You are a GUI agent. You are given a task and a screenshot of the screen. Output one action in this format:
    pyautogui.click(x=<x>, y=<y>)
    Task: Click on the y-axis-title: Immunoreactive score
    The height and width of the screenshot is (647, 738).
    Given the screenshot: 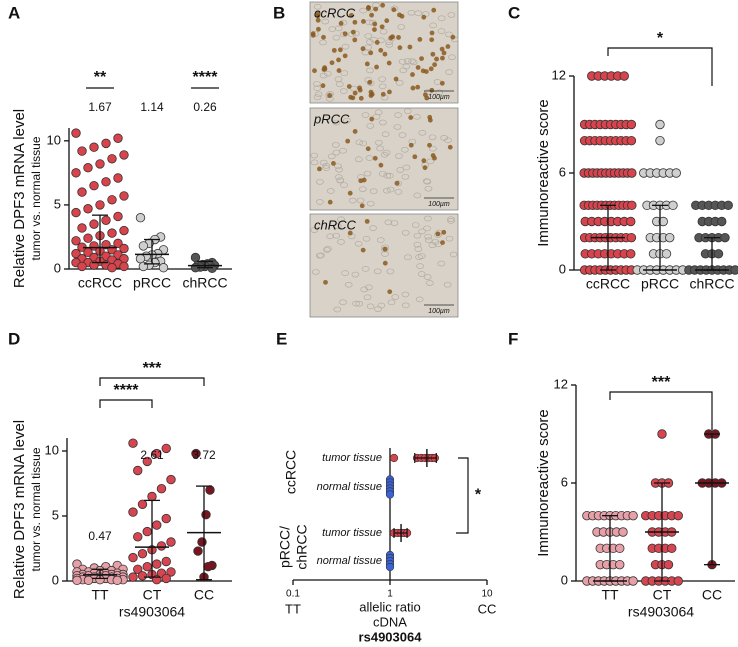 What is the action you would take?
    pyautogui.click(x=543, y=173)
    